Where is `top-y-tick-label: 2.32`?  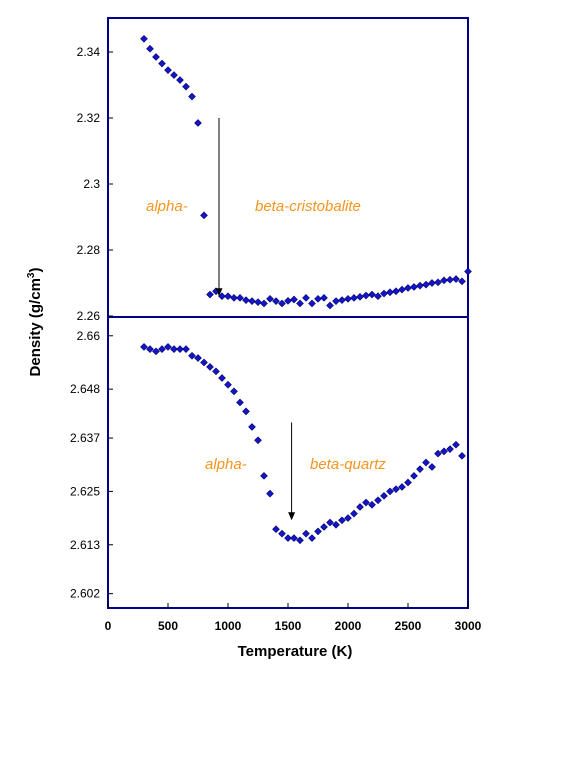 top-y-tick-label: 2.32 is located at coordinates (89, 118).